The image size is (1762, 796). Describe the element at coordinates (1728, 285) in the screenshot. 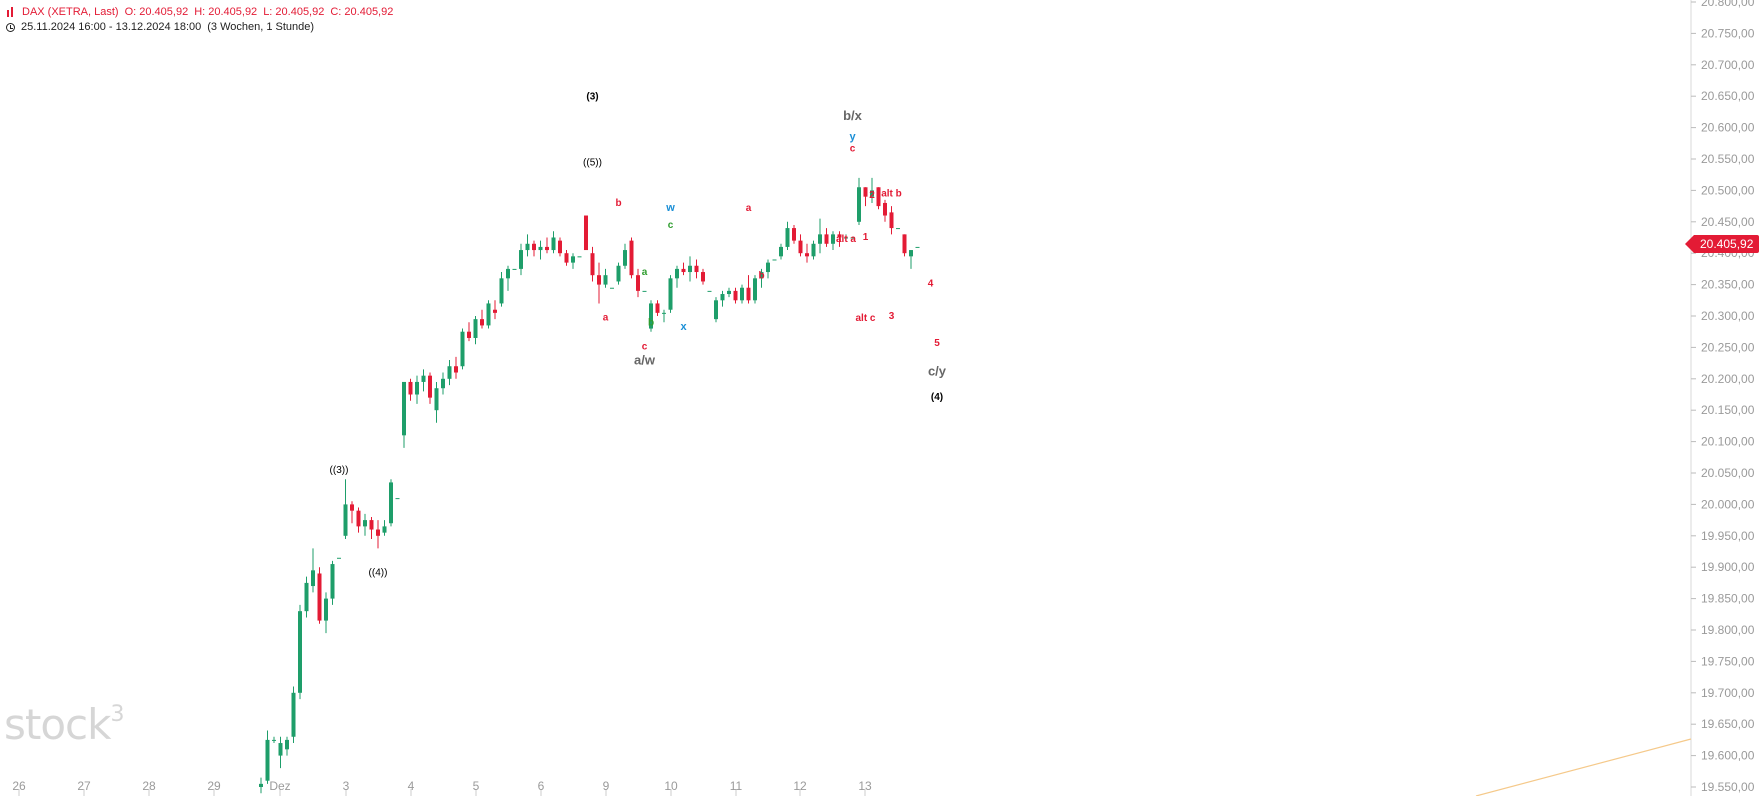

I see `y-tick-label: 20.350,00` at that location.